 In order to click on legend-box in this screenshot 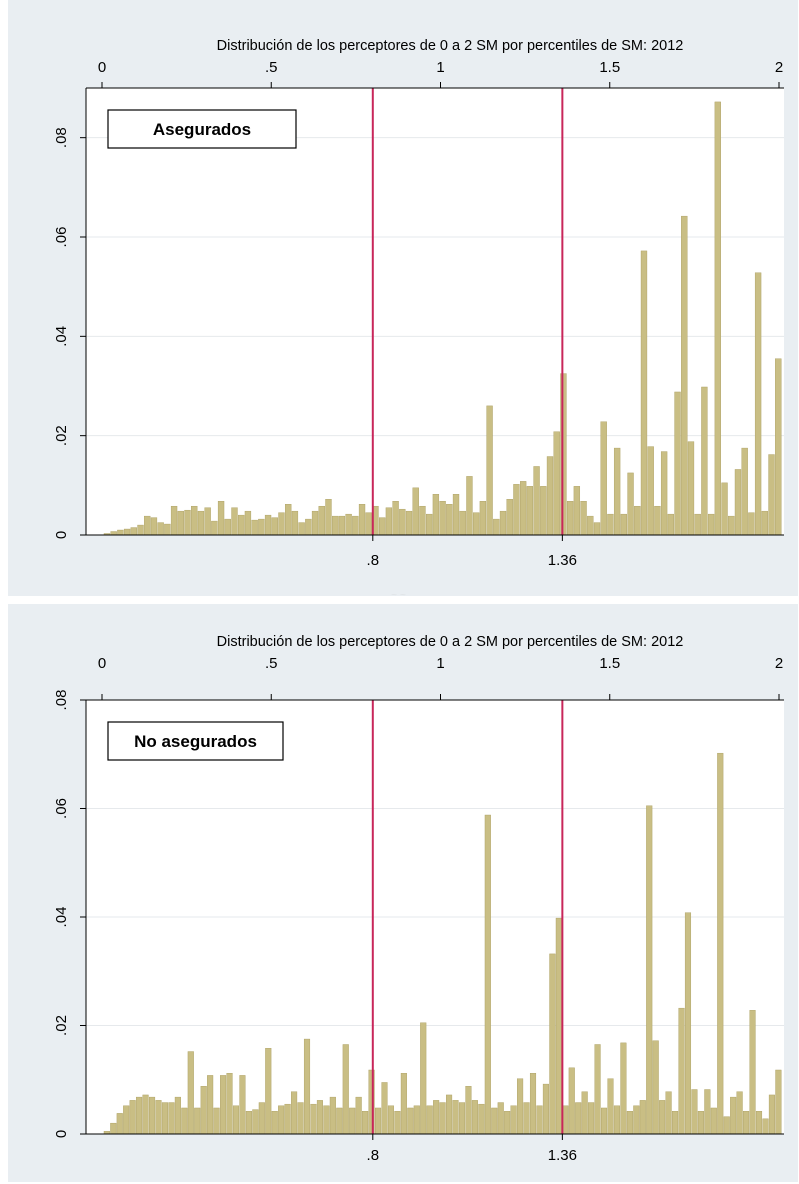, I will do `click(195, 741)`.